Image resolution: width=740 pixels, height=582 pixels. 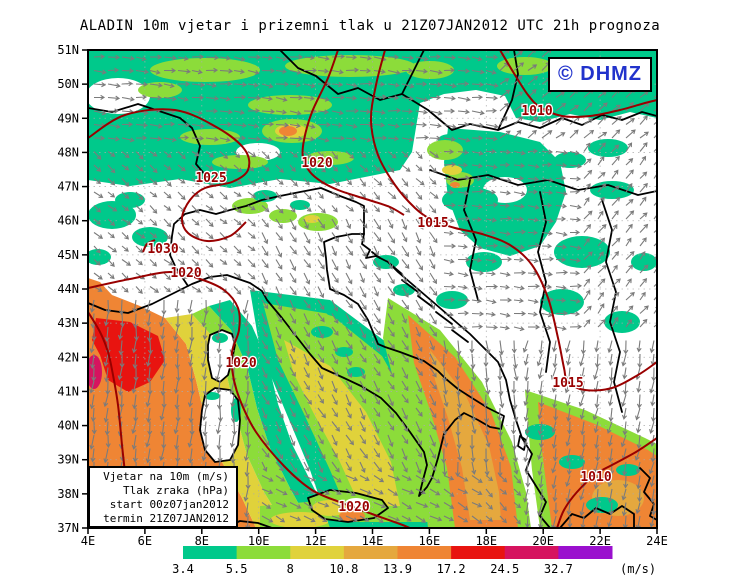 I want to click on pressure-label: 1030, so click(x=162, y=249).